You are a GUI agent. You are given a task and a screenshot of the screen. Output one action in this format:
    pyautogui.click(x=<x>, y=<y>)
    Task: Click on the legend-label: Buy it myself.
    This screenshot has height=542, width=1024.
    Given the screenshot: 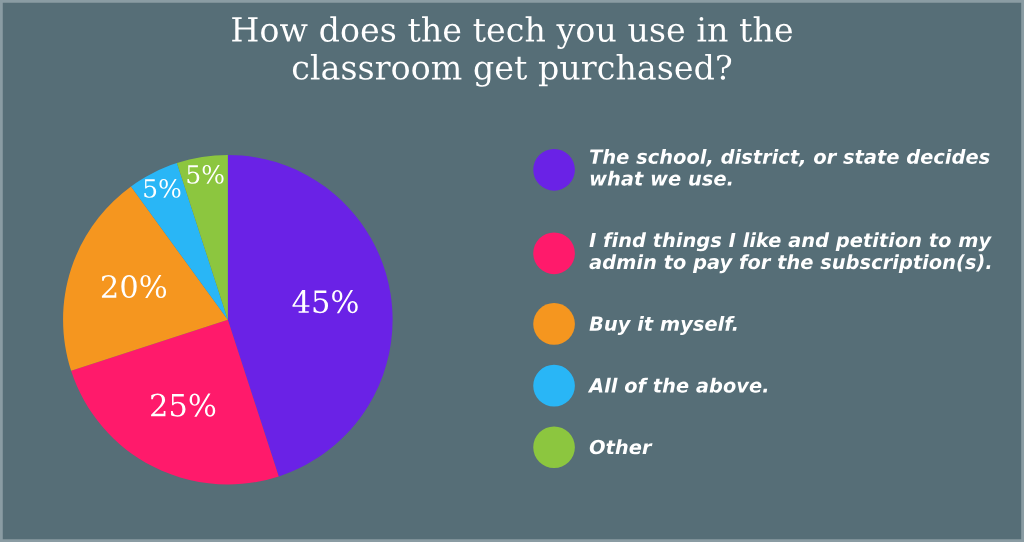 What is the action you would take?
    pyautogui.click(x=663, y=325)
    